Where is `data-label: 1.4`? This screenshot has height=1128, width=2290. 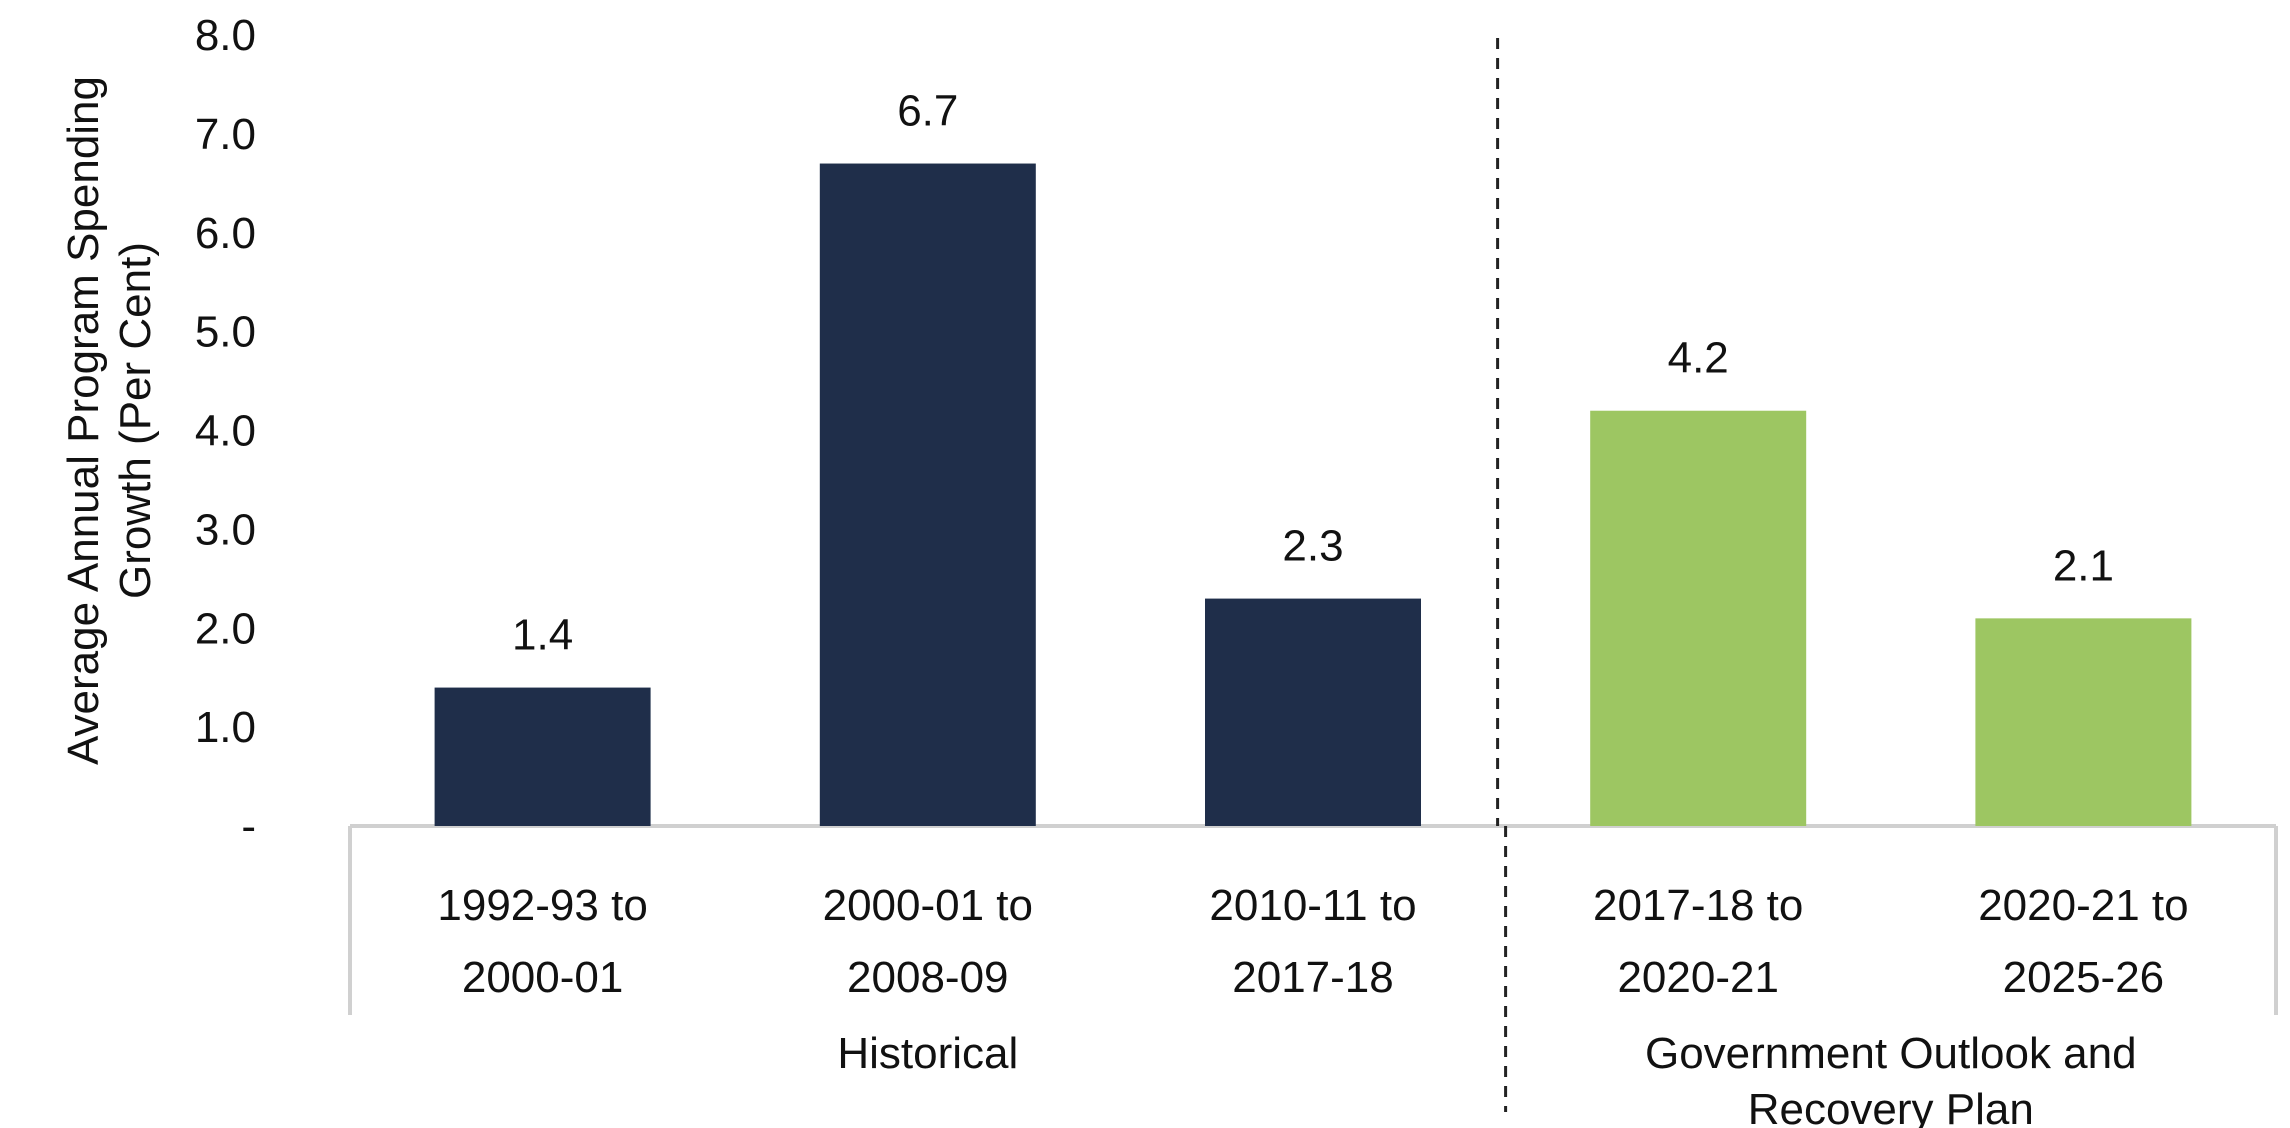 data-label: 1.4 is located at coordinates (542, 635).